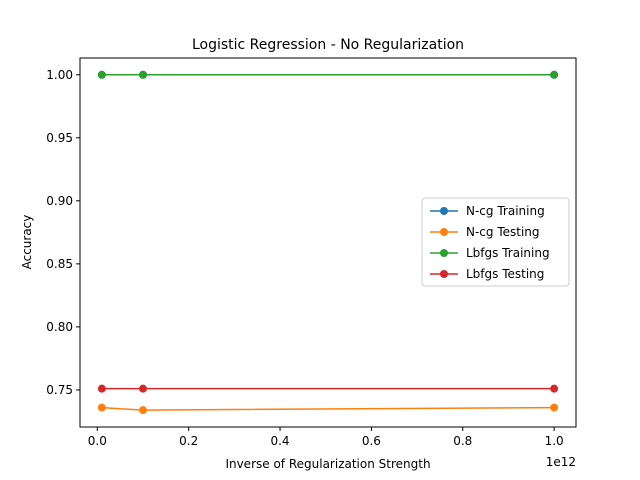 The image size is (640, 480). Describe the element at coordinates (554, 441) in the screenshot. I see `x-tick-label: 1.0` at that location.